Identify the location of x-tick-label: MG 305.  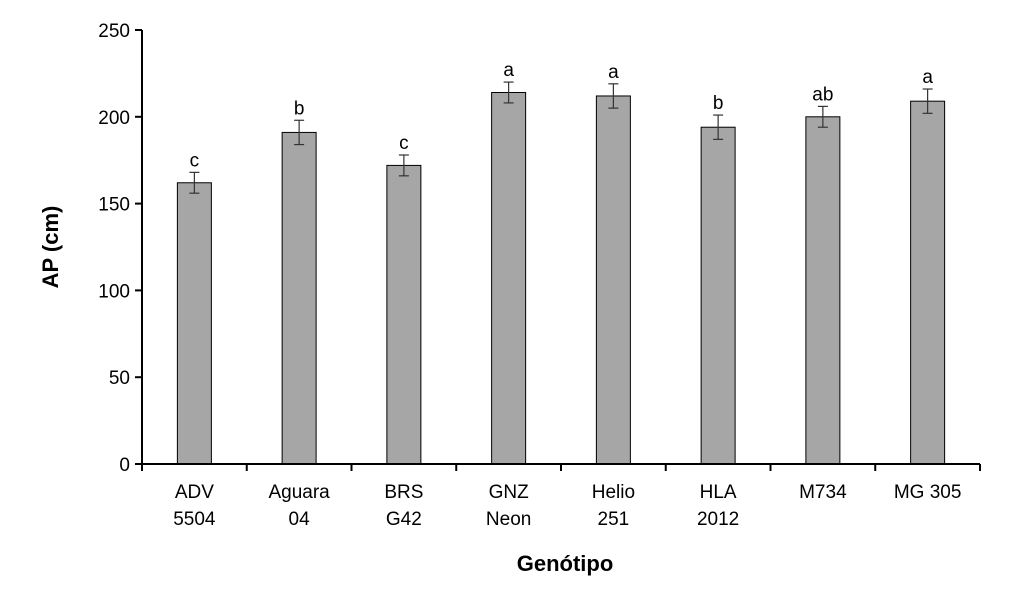
(928, 492).